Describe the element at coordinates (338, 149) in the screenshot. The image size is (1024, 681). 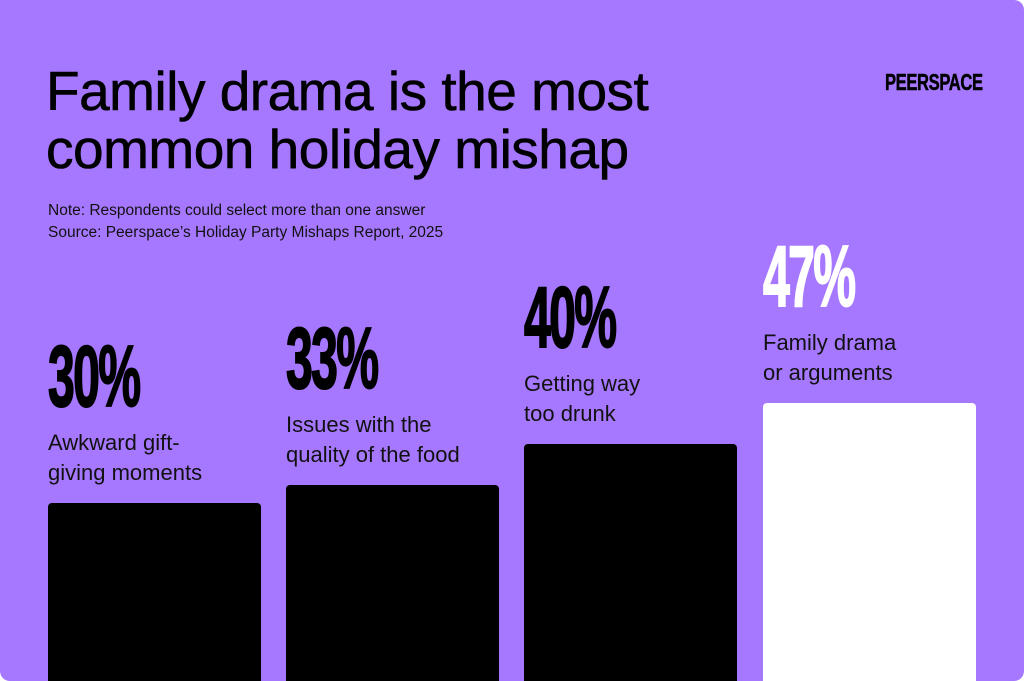
I see `chart-title-line-2: common holiday mishap` at that location.